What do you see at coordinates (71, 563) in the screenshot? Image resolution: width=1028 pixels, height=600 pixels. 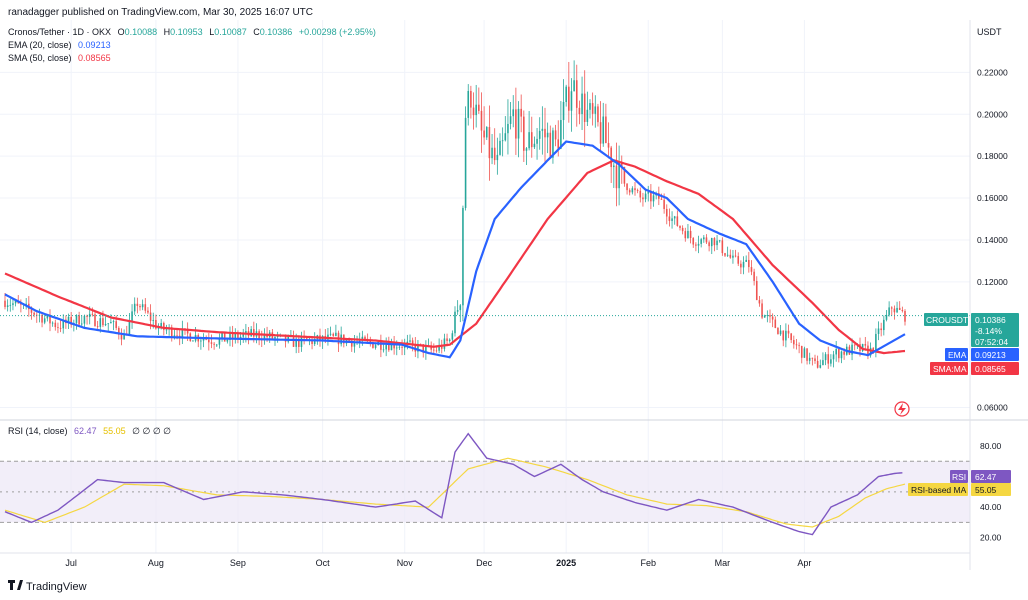 I see `time-tick-label: Jul` at bounding box center [71, 563].